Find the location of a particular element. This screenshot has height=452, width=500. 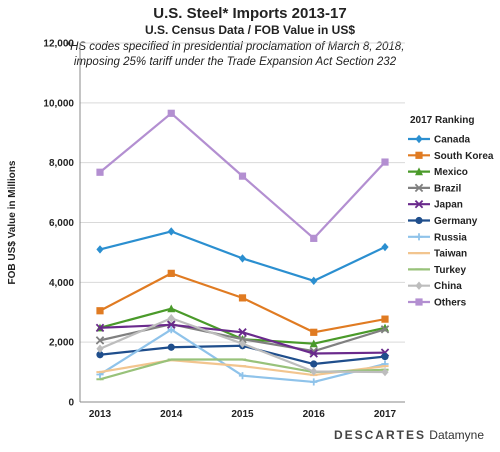

brand-logo: DESCARTES Datamyne is located at coordinates (409, 435).